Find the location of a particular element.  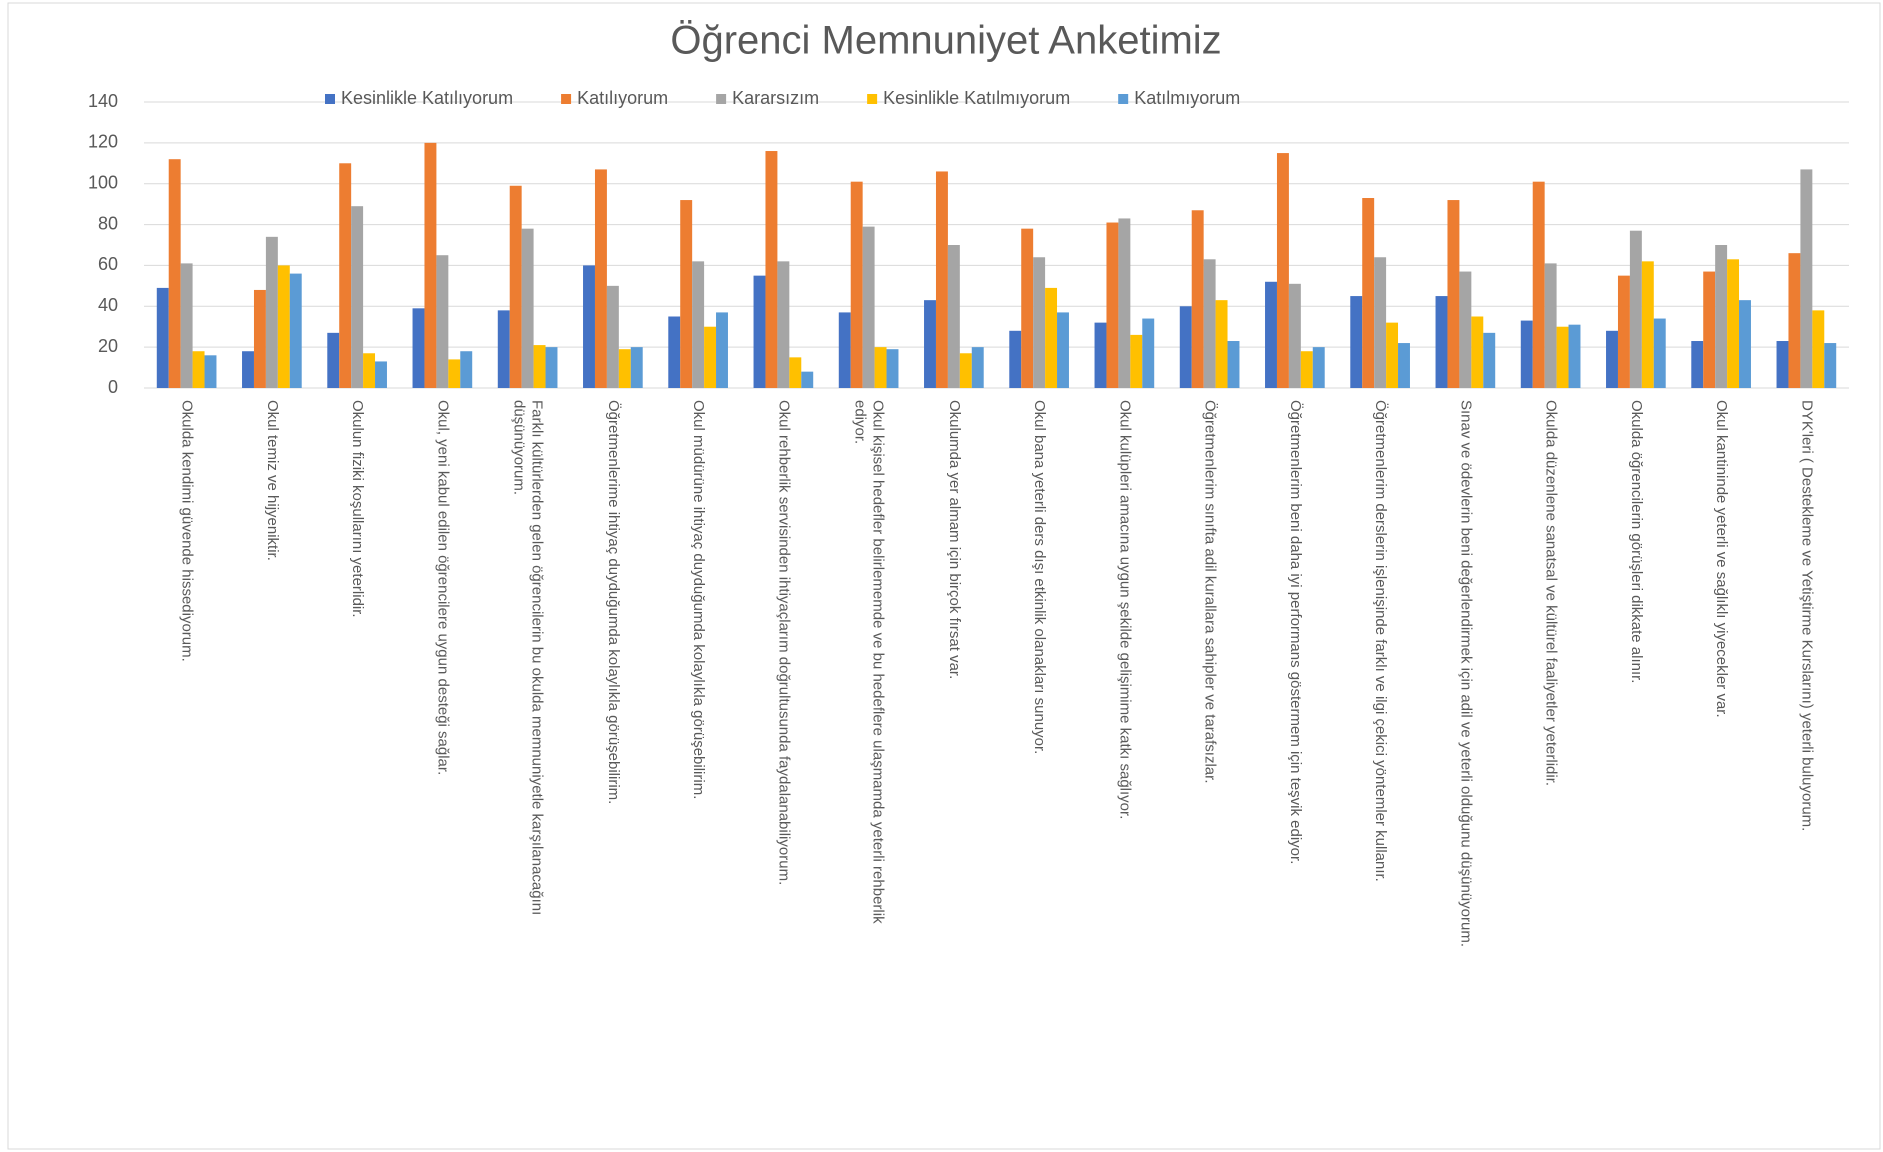

x-tick-label: Okulda kendimi güvende hissediyorum. is located at coordinates (187, 531).